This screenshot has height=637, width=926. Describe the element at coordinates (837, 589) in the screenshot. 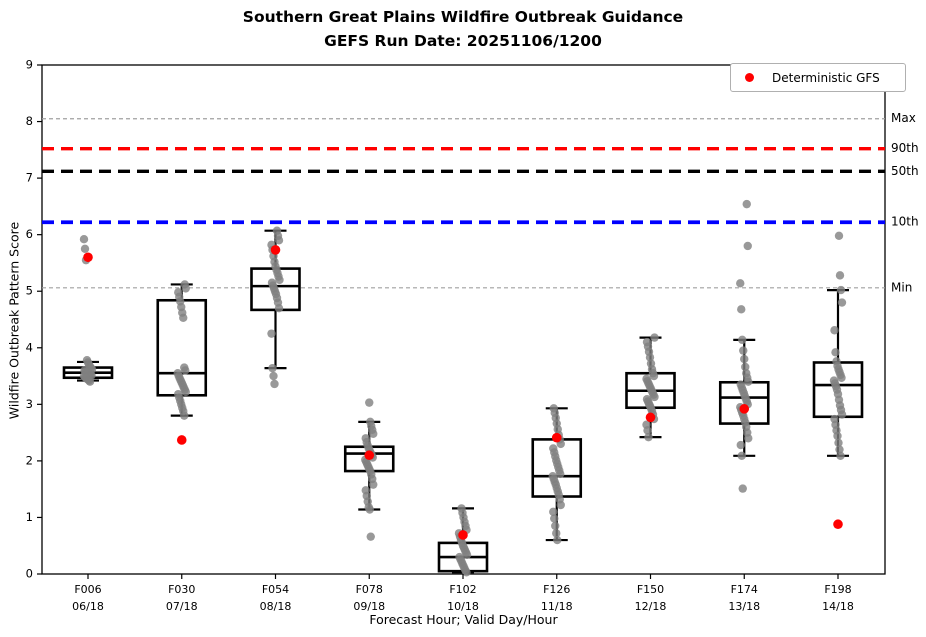

I see `x-tick-label-hour: F198` at that location.